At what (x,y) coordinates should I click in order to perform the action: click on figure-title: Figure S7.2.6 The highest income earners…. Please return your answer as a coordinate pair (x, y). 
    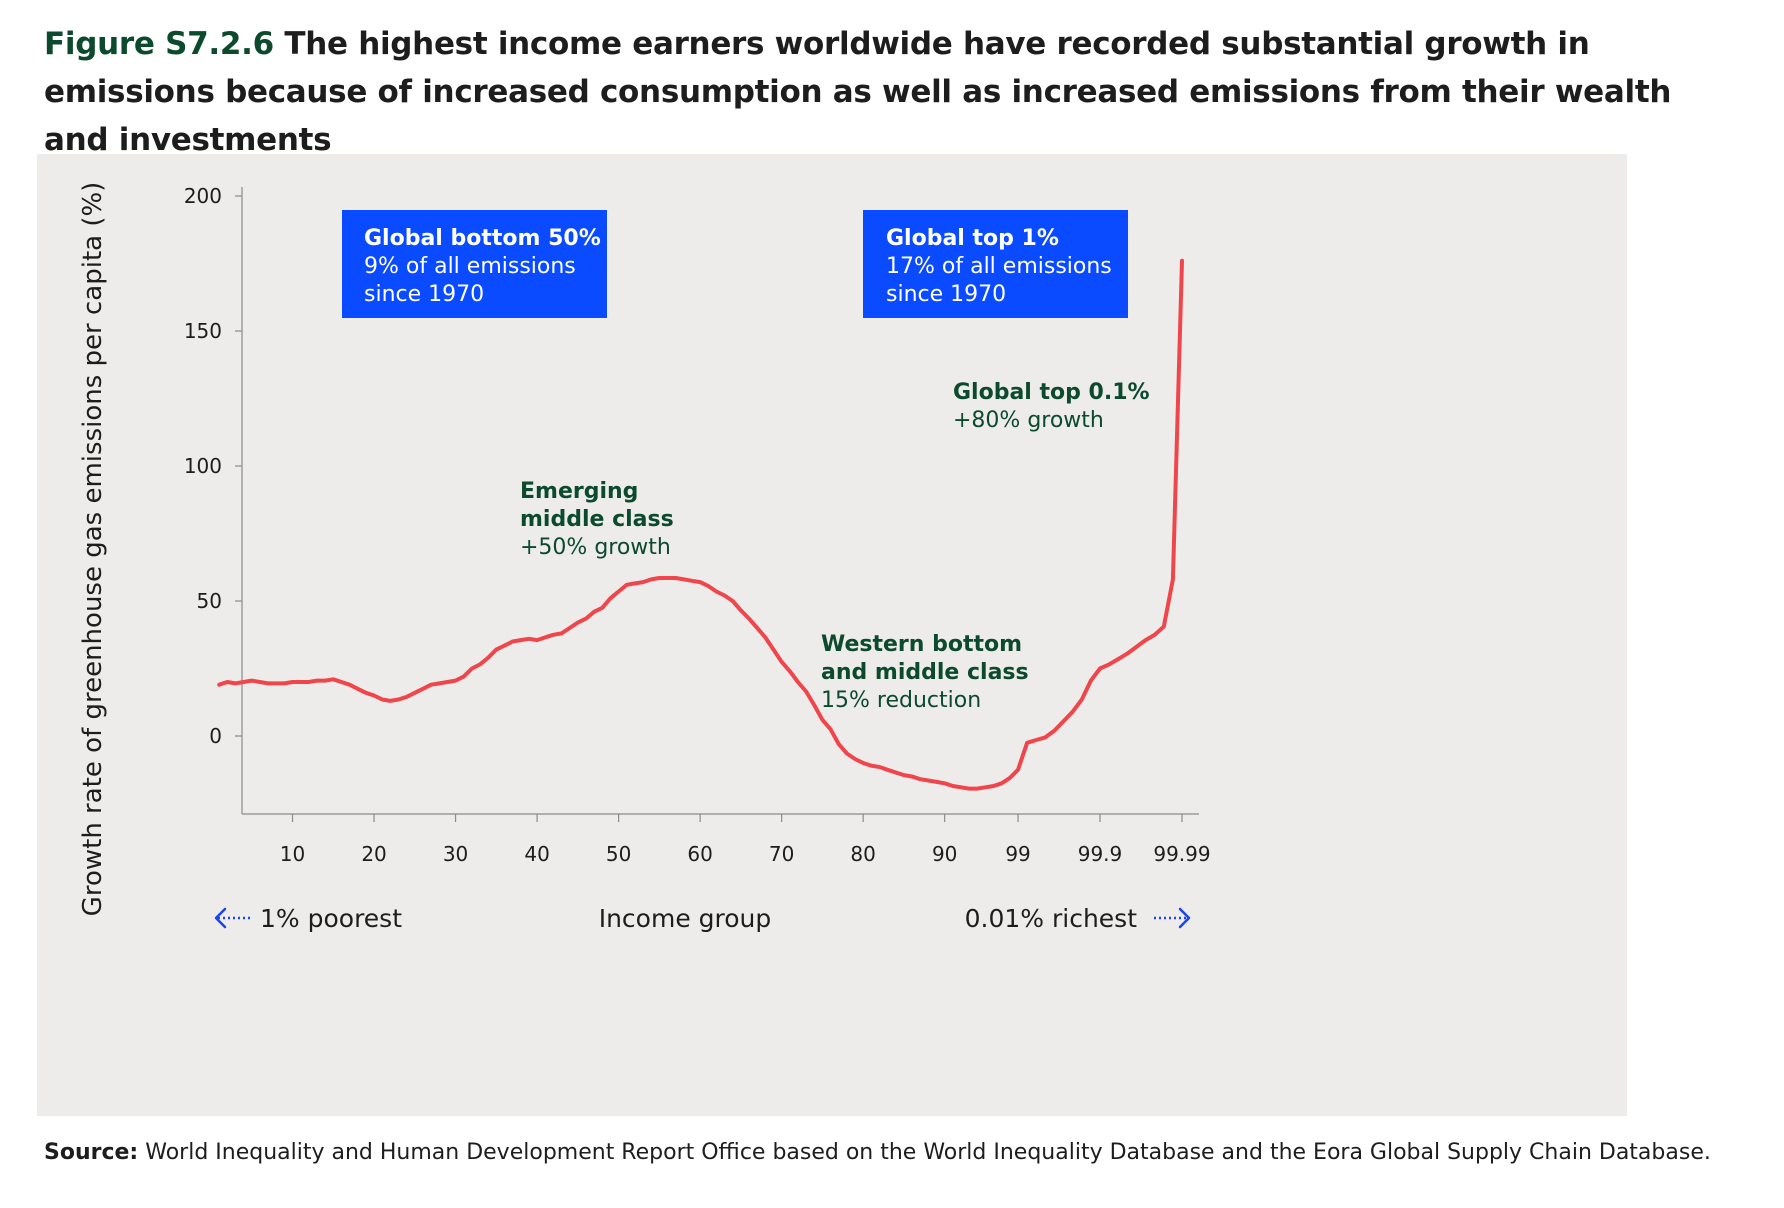
    Looking at the image, I should click on (894, 92).